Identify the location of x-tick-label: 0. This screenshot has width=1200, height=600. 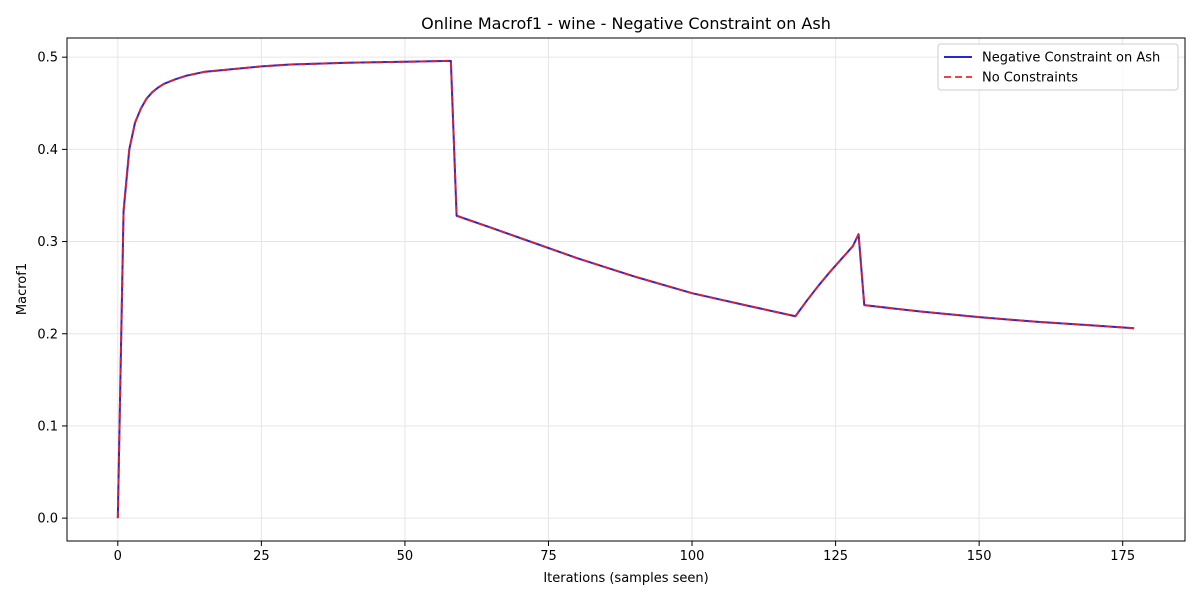
(118, 556).